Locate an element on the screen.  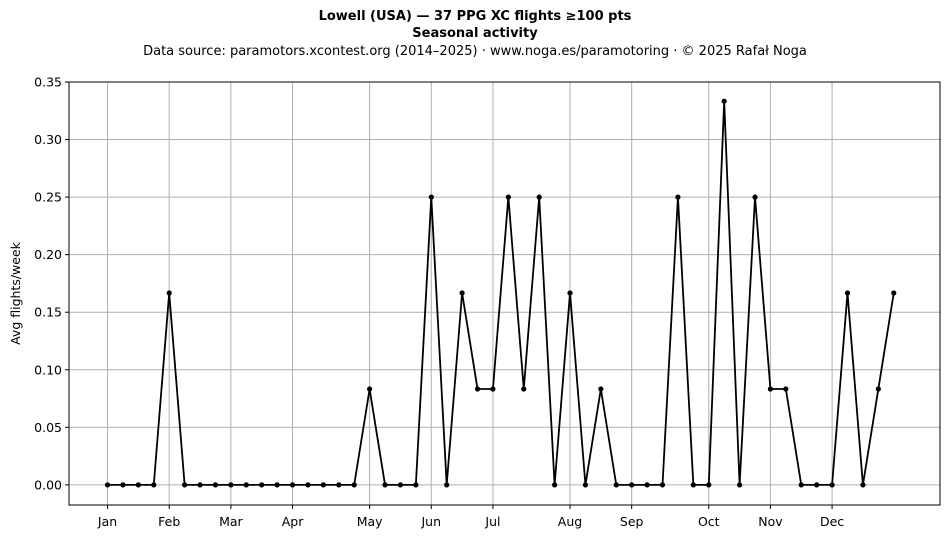
x-tick-label: Mar is located at coordinates (231, 521).